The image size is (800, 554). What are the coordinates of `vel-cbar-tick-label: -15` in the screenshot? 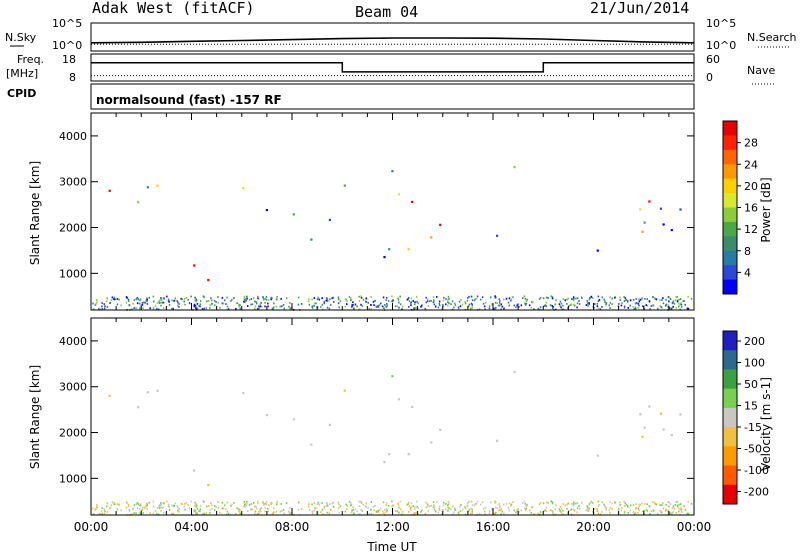 It's located at (753, 427).